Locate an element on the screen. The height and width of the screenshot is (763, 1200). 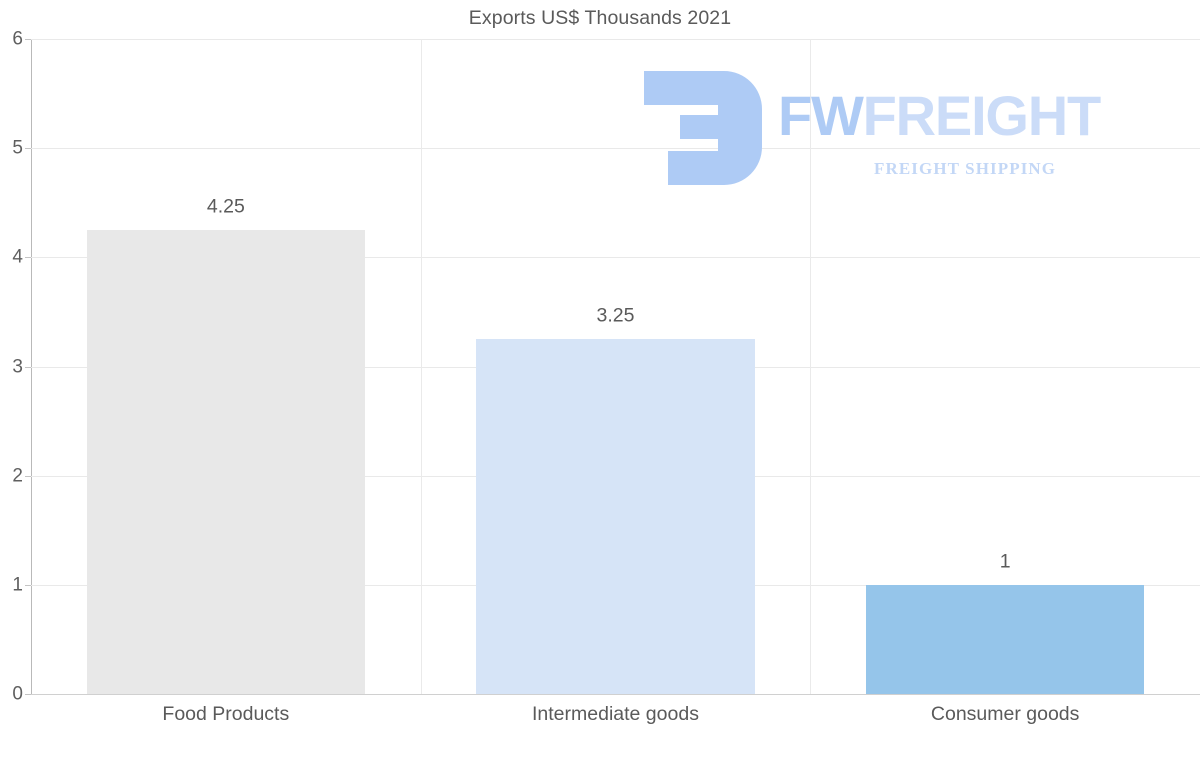
x-axis-label-food-products: Food Products is located at coordinates (226, 714).